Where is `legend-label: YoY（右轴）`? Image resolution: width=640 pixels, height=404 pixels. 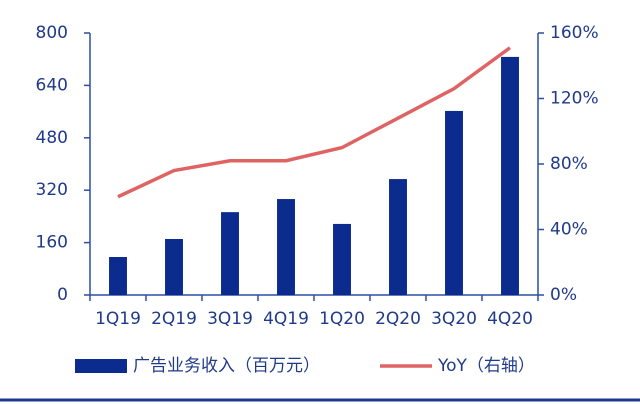
legend-label: YoY（右轴） is located at coordinates (486, 366).